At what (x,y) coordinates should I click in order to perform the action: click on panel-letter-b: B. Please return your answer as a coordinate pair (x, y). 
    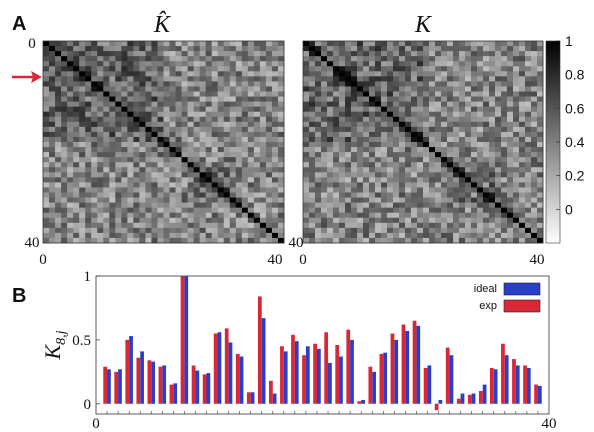
    Looking at the image, I should click on (19, 296).